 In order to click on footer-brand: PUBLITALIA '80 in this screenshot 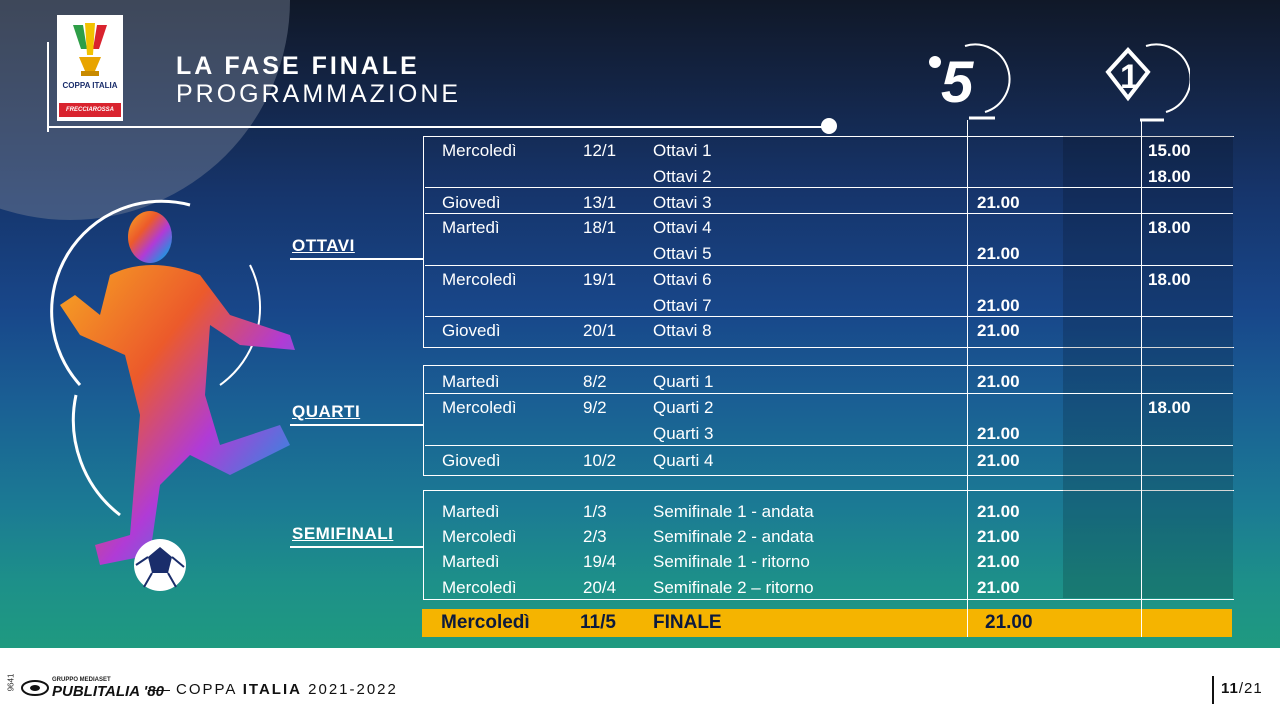, I will do `click(108, 691)`.